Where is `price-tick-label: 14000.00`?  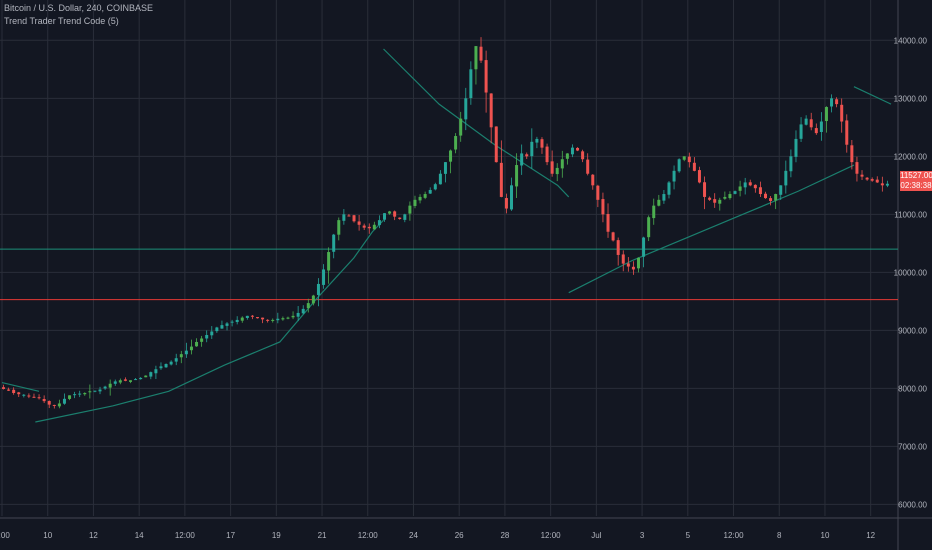 price-tick-label: 14000.00 is located at coordinates (911, 40).